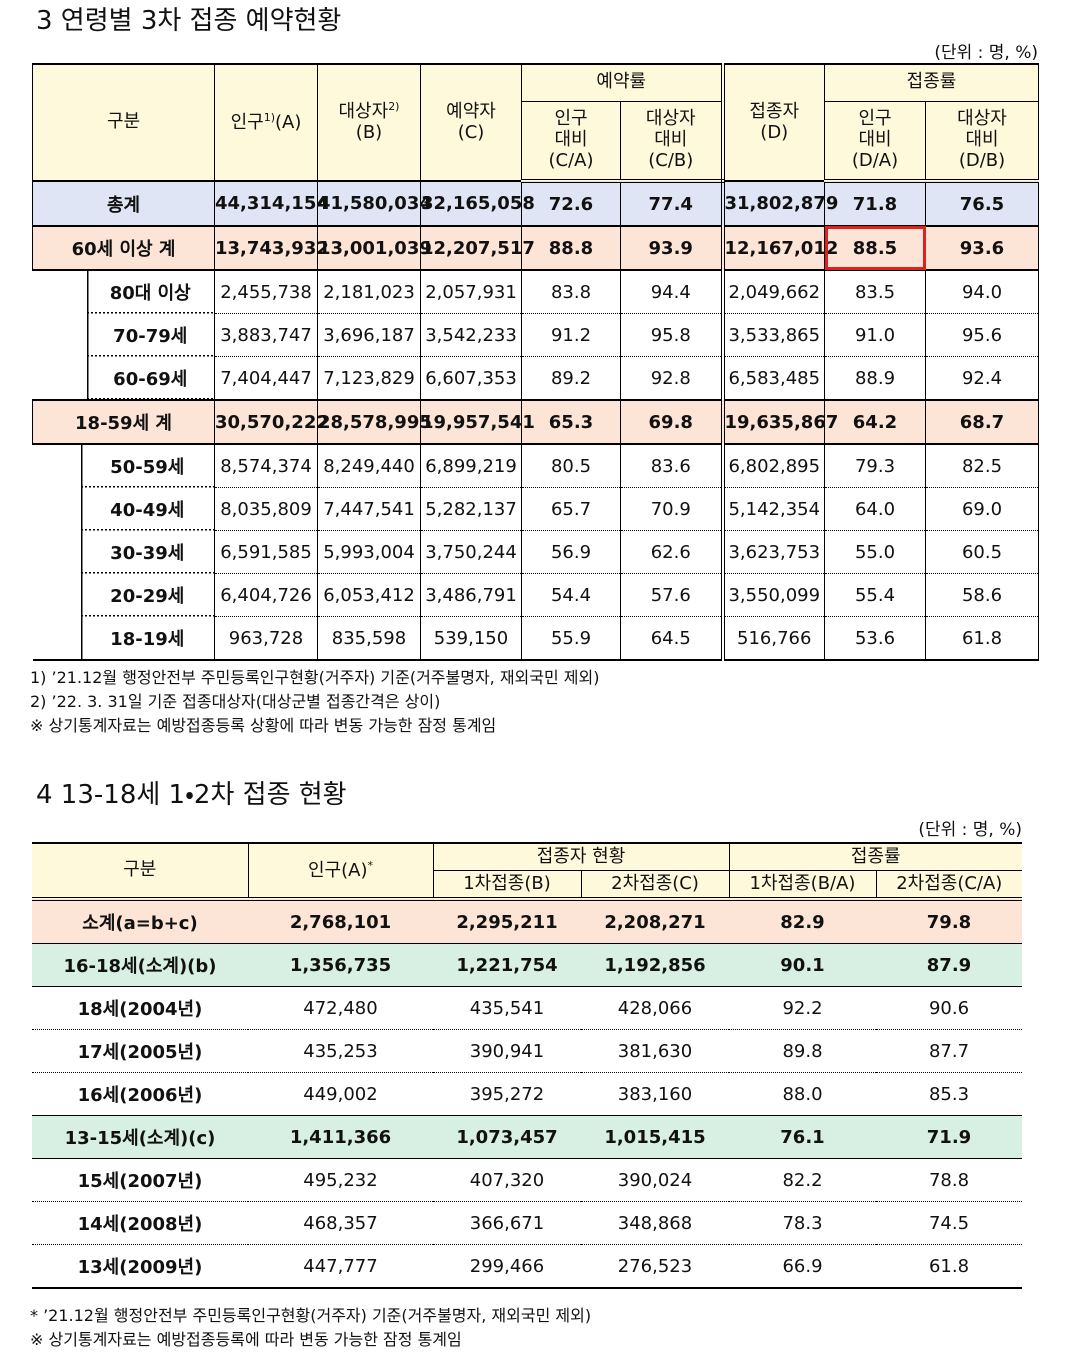 This screenshot has height=1364, width=1080. I want to click on header-cell: 대상자 대비 (D/B), so click(982, 141).